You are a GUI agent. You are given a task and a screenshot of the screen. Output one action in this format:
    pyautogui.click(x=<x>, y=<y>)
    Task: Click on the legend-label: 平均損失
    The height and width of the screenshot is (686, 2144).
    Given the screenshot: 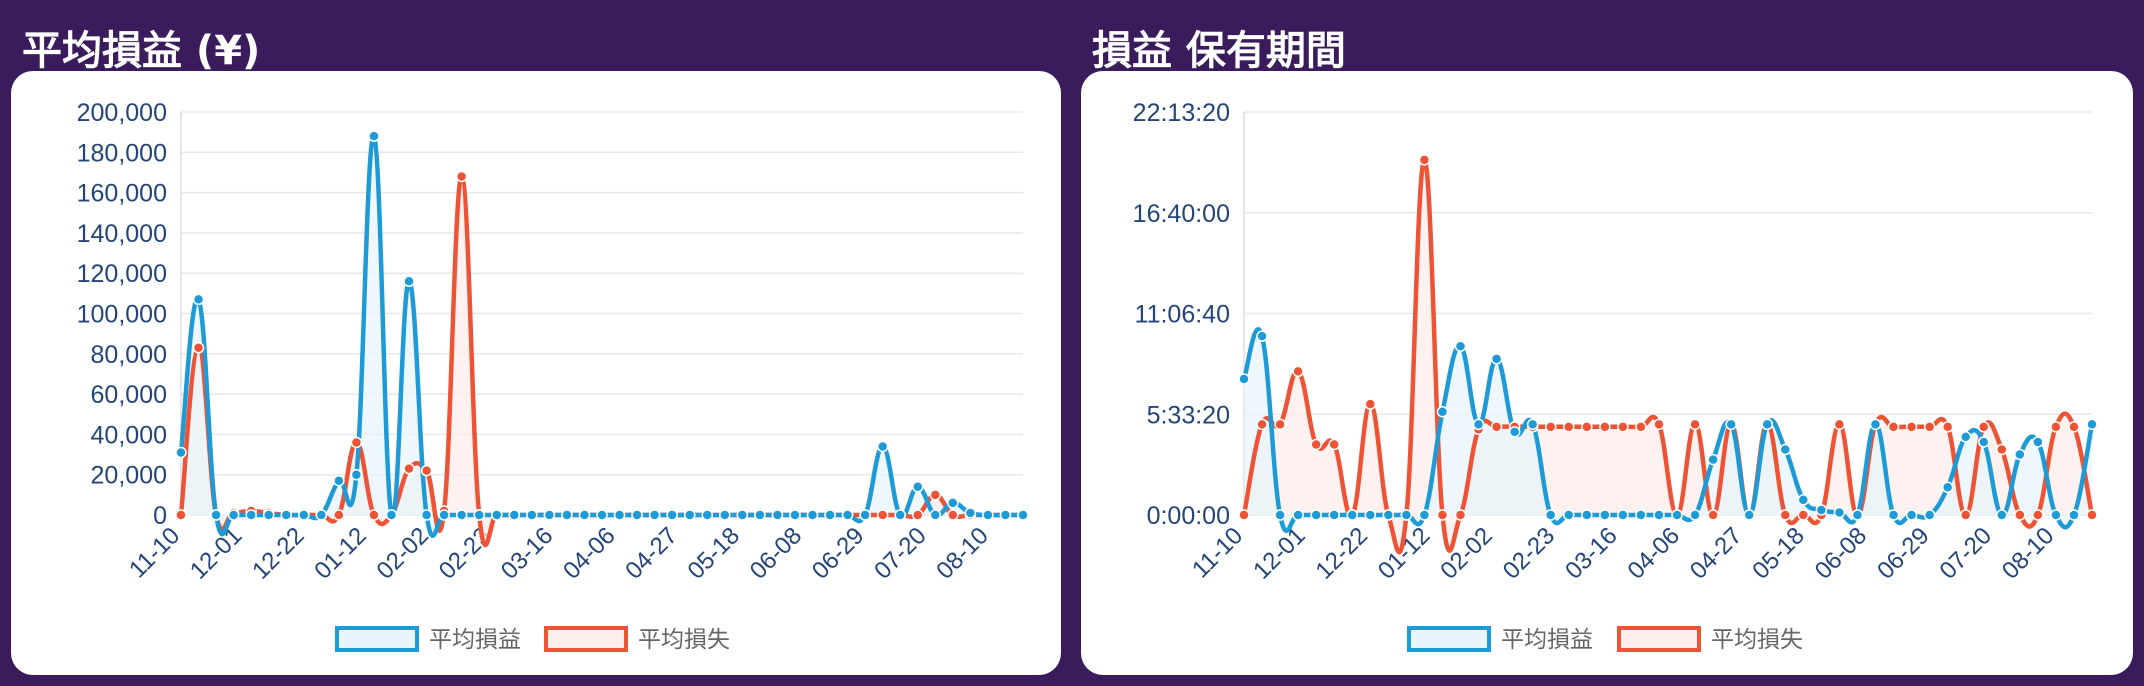 What is the action you would take?
    pyautogui.click(x=684, y=640)
    